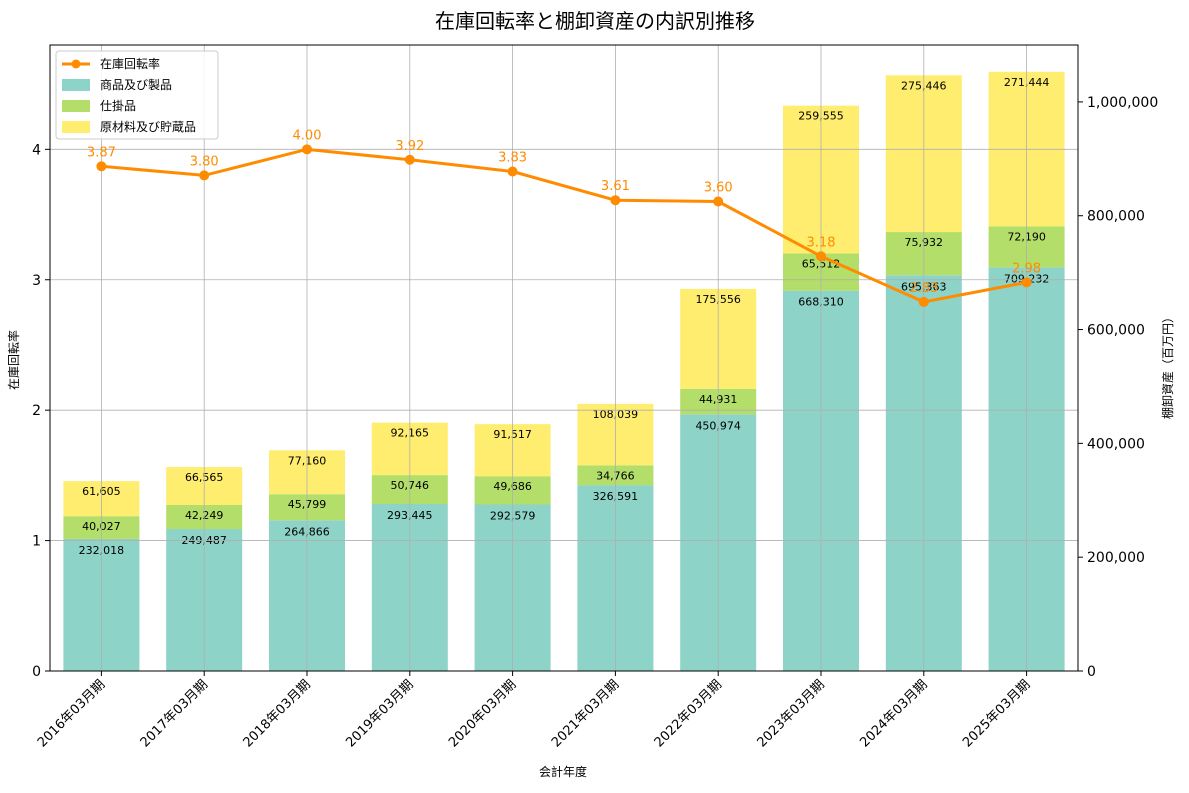  I want to click on y-tick-label-left: 0, so click(36, 672).